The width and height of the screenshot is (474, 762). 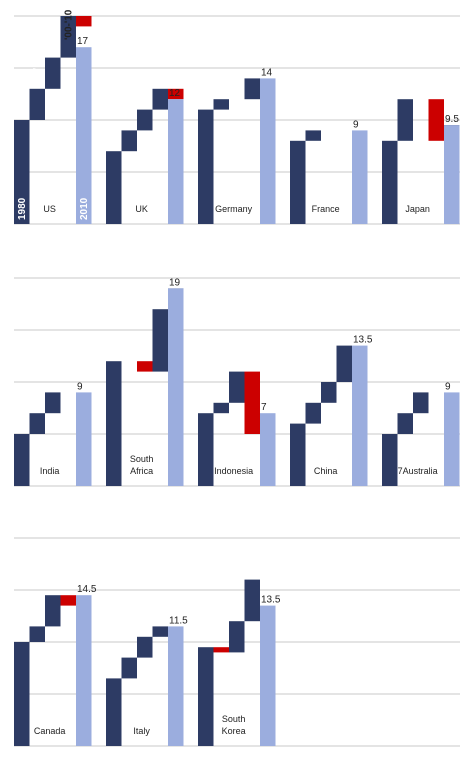 What do you see at coordinates (141, 209) in the screenshot?
I see `panel-label: UK` at bounding box center [141, 209].